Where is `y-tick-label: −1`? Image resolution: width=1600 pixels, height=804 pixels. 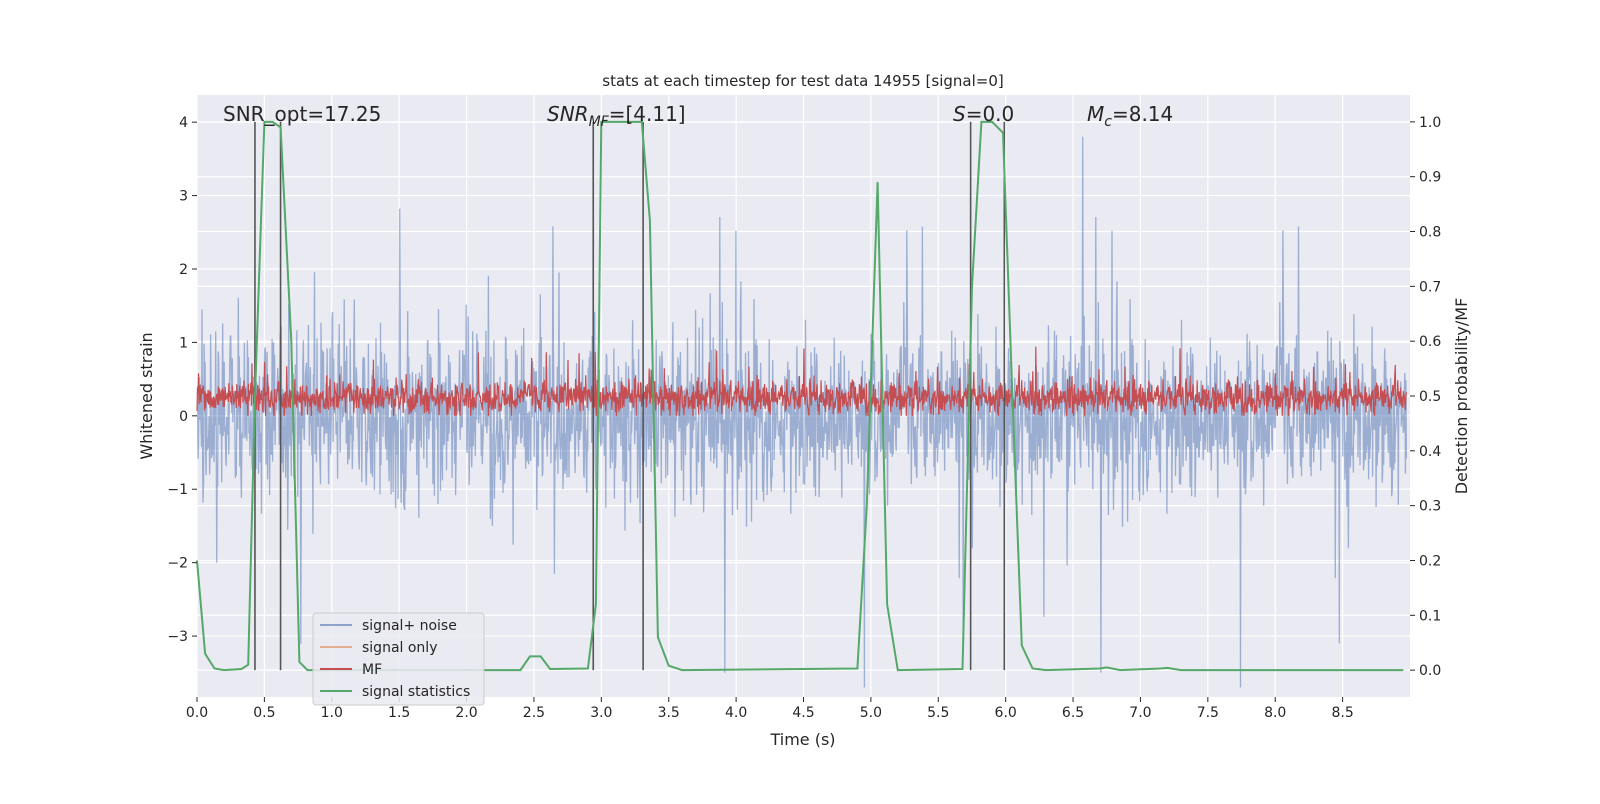
y-tick-label: −1 is located at coordinates (177, 490).